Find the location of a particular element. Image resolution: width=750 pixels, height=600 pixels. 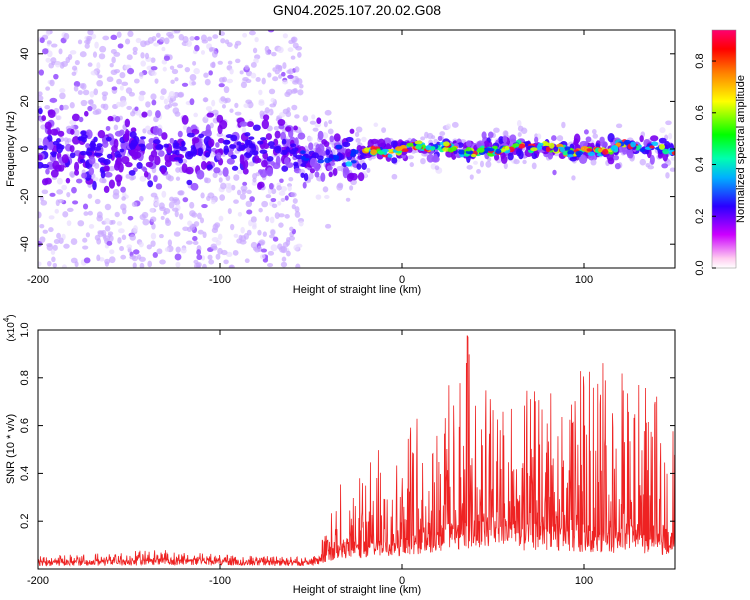

snr-y-tick-label: 0.8 is located at coordinates (25, 377).